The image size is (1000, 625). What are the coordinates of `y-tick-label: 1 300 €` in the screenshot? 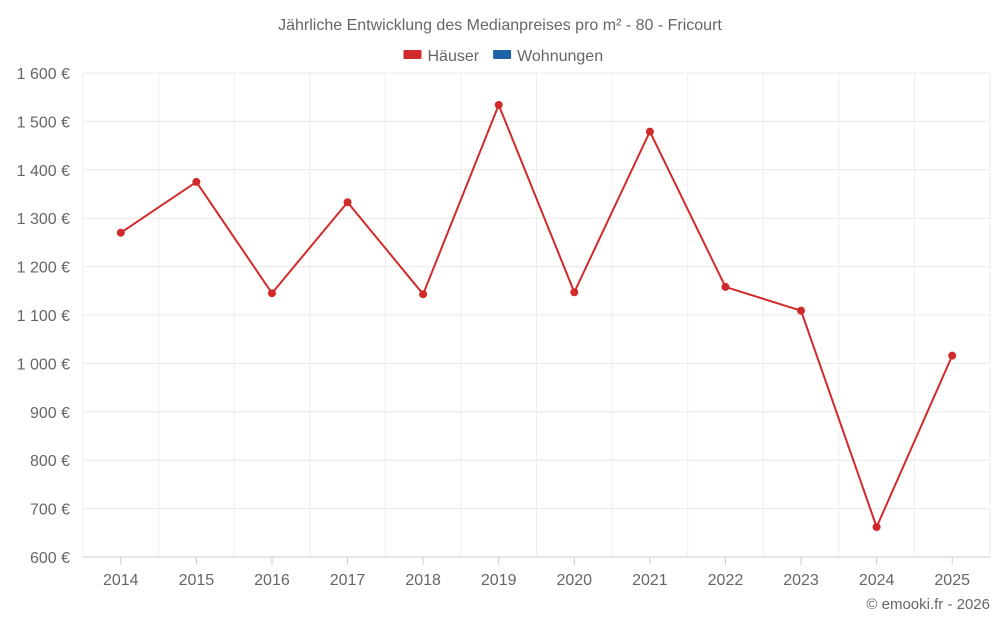 It's located at (43, 219).